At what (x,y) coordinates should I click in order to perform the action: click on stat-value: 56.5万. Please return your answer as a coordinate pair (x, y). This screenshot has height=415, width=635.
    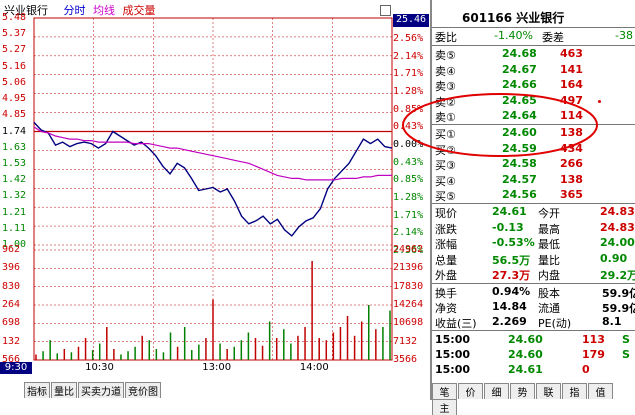
    Looking at the image, I should click on (511, 260).